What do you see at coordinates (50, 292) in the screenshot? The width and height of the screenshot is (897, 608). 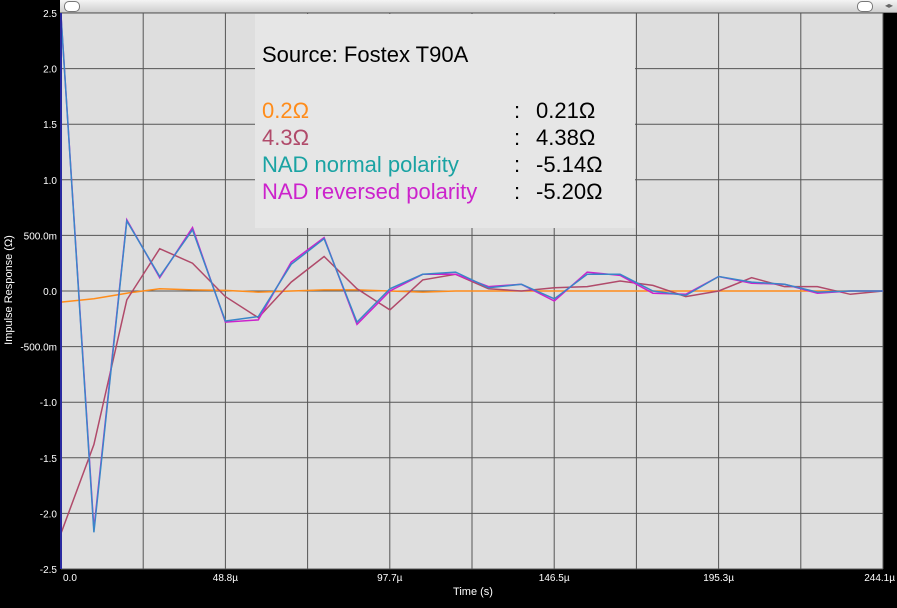 I see `y-tick-label: 0.0` at bounding box center [50, 292].